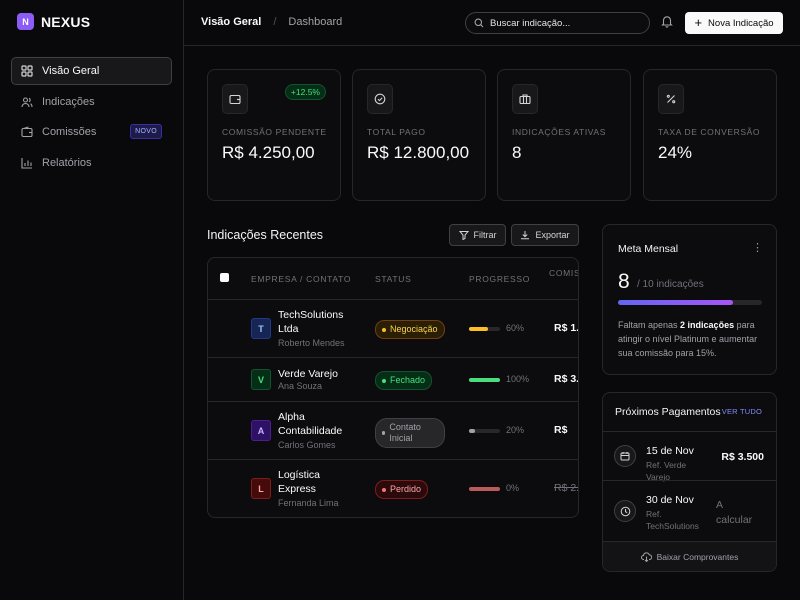  I want to click on status-badge: Contato Inicial, so click(410, 433).